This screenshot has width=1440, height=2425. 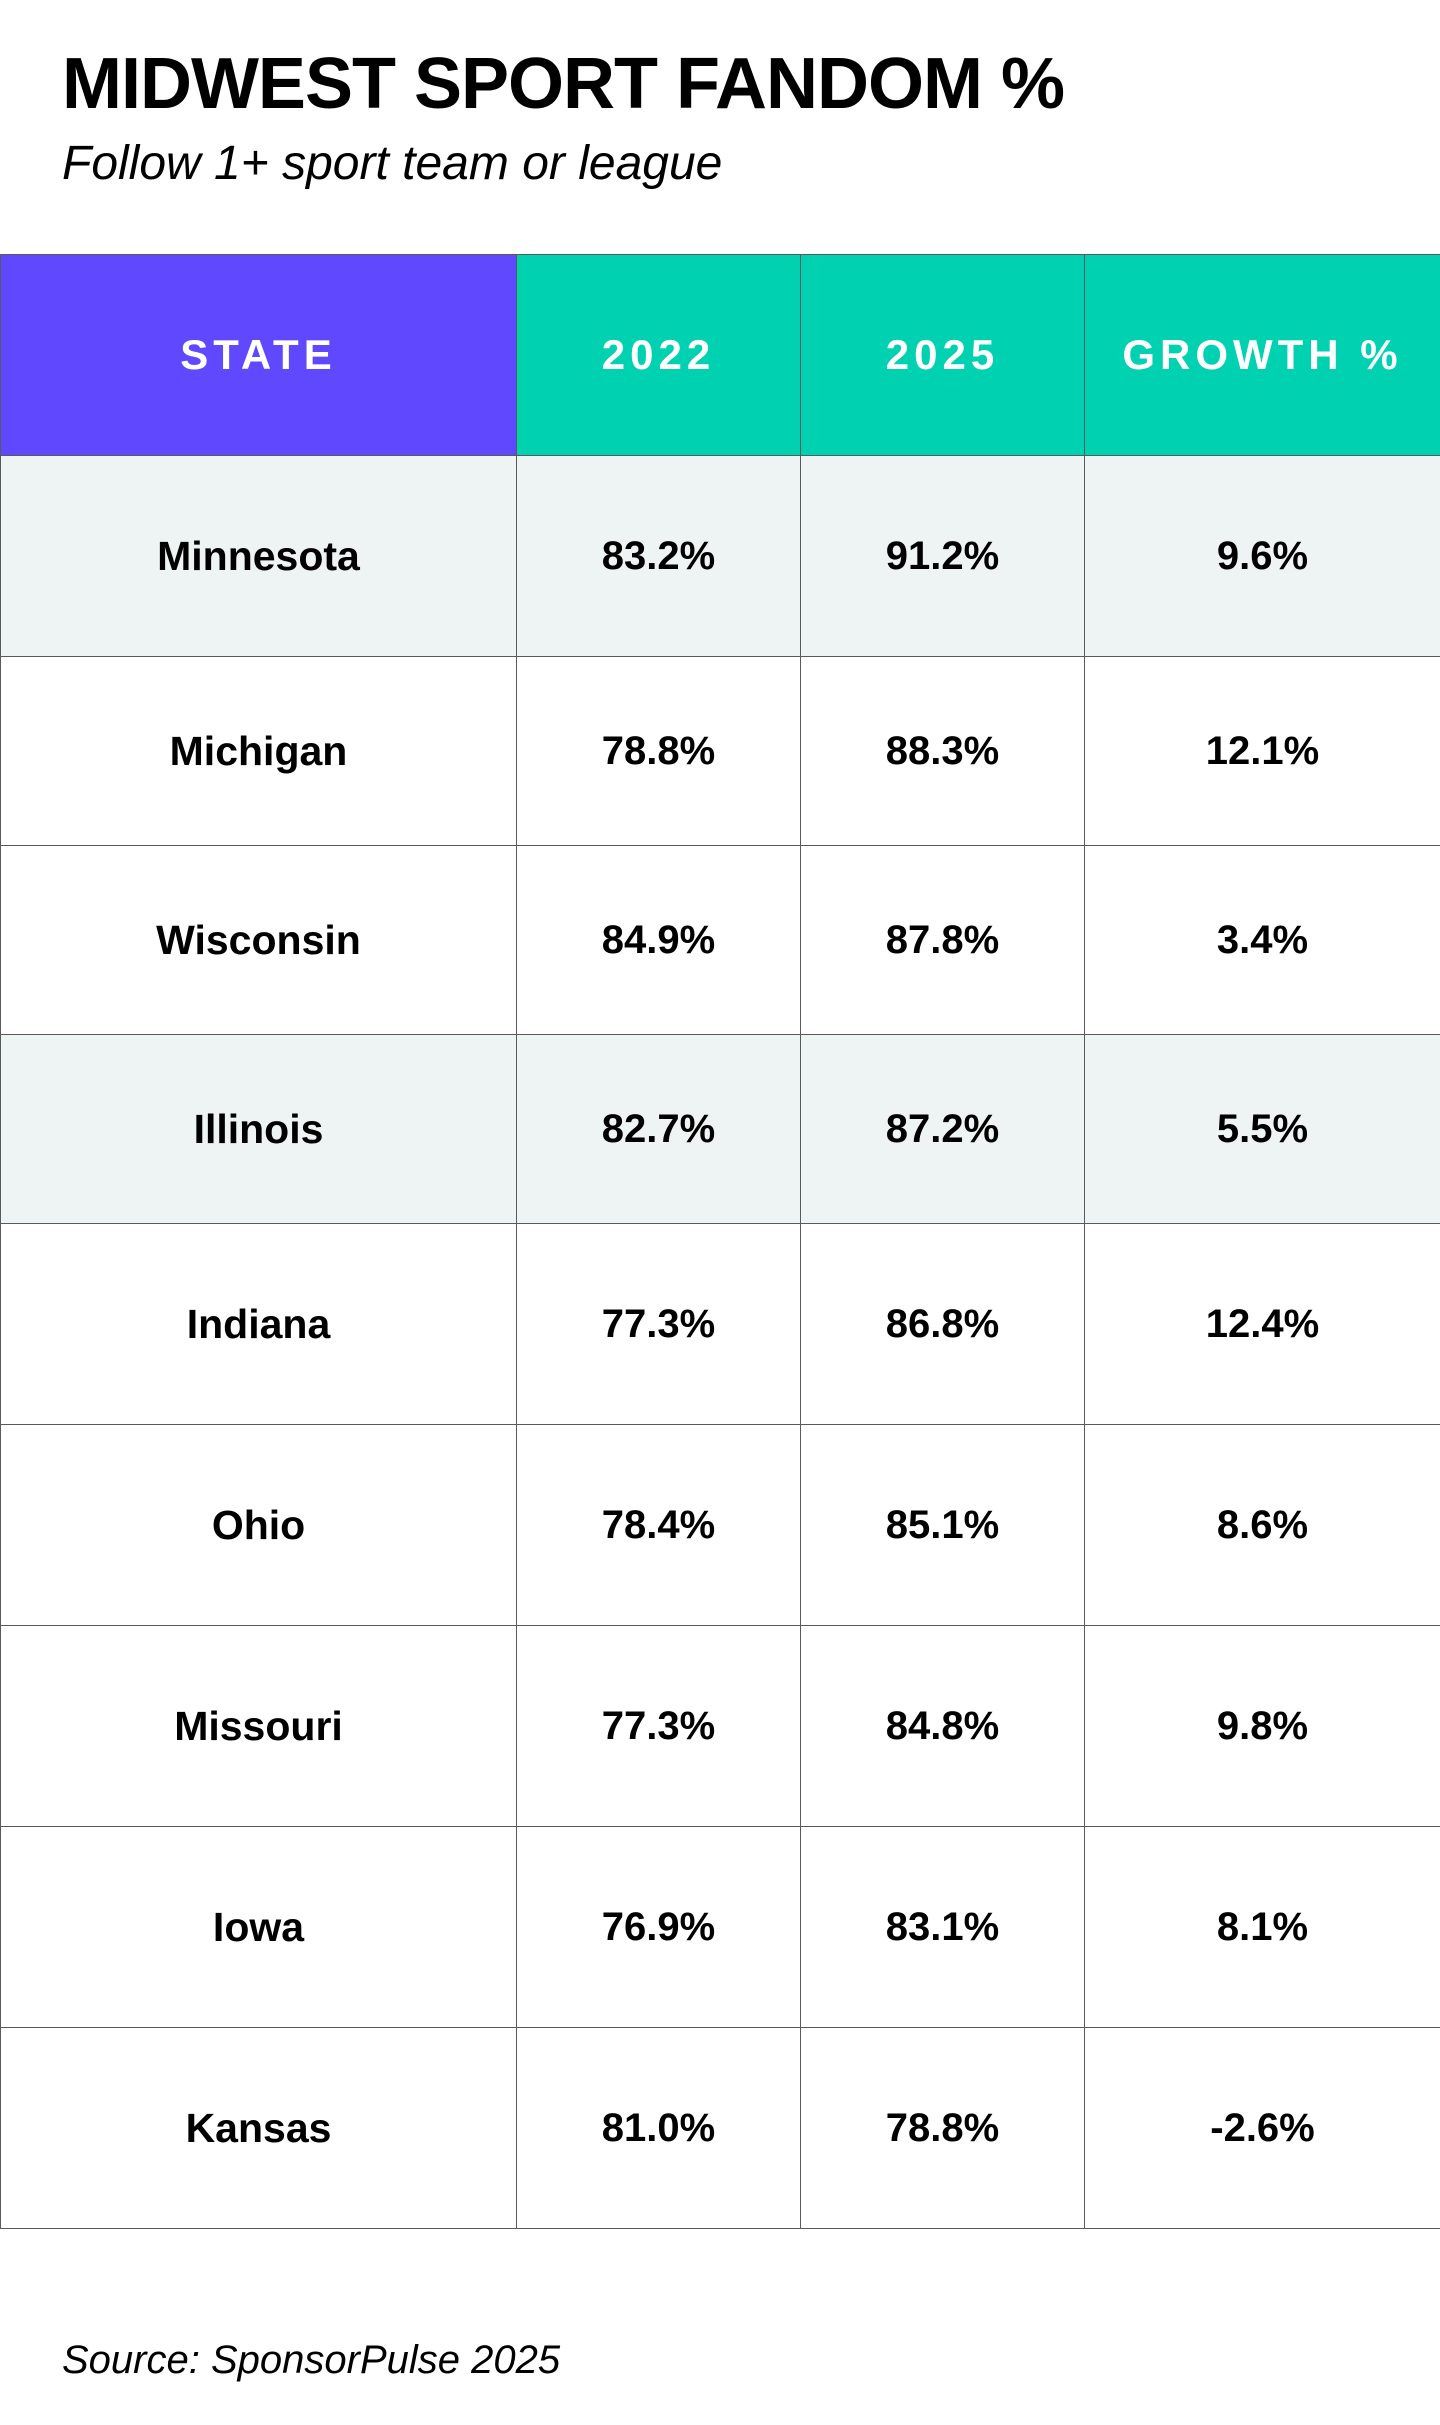 What do you see at coordinates (258, 1726) in the screenshot?
I see `cell-state: Missouri` at bounding box center [258, 1726].